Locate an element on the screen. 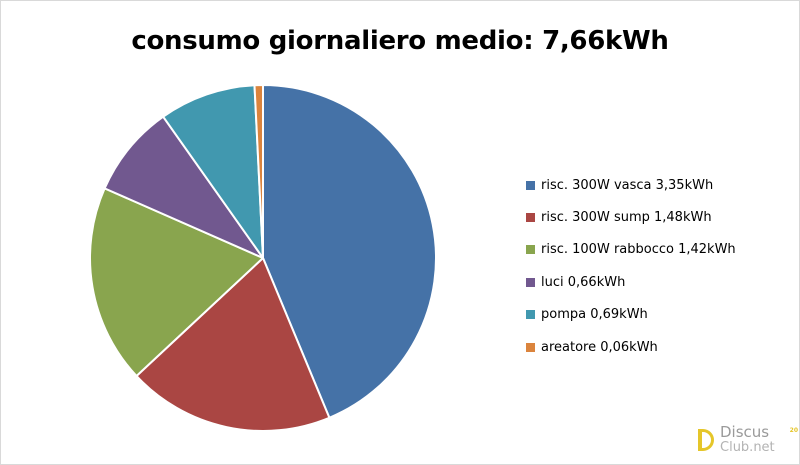 The width and height of the screenshot is (800, 465). legend-label-3: luci 0,66kWh is located at coordinates (583, 282).